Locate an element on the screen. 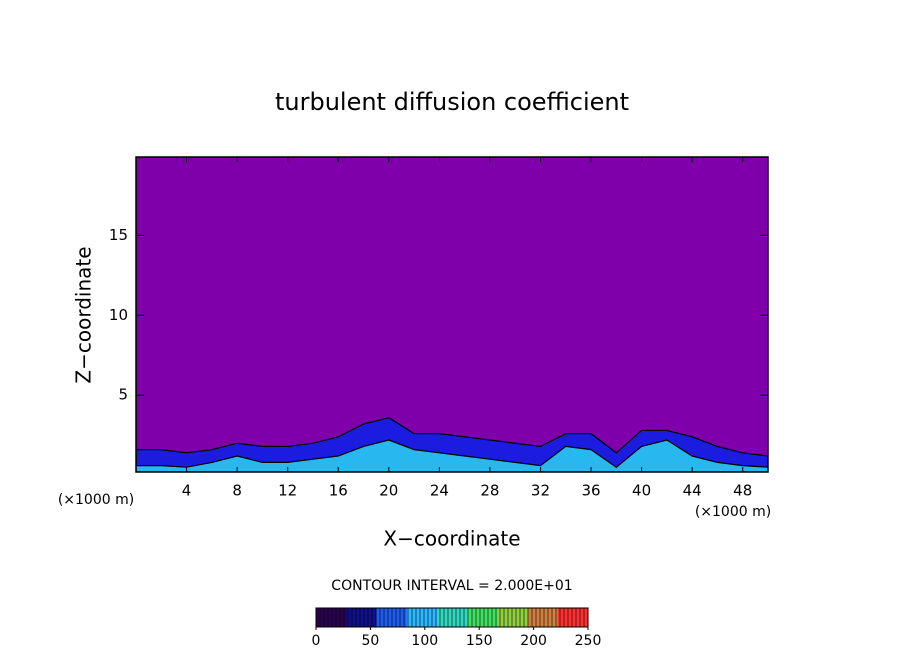  x-tick-label: 16 is located at coordinates (338, 491).